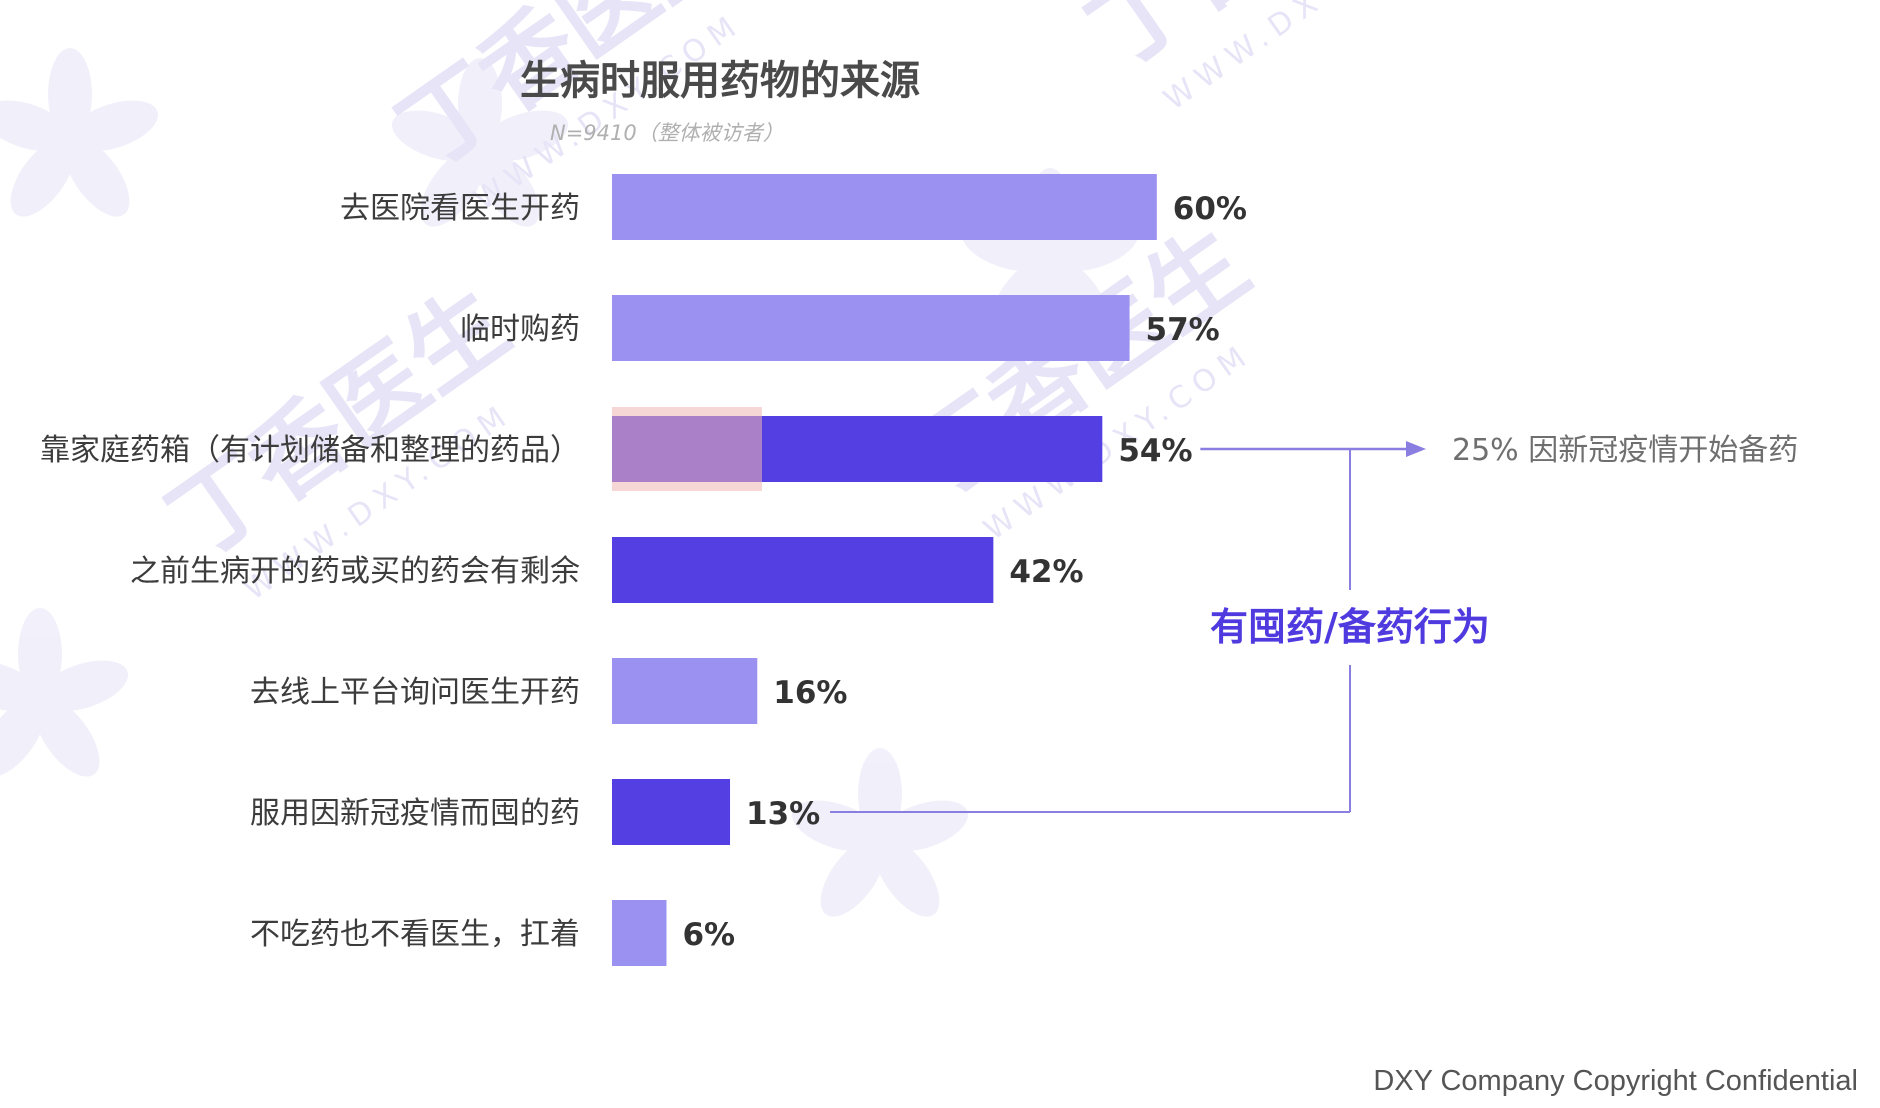  Describe the element at coordinates (1046, 572) in the screenshot. I see `value-label-3: 42%` at that location.